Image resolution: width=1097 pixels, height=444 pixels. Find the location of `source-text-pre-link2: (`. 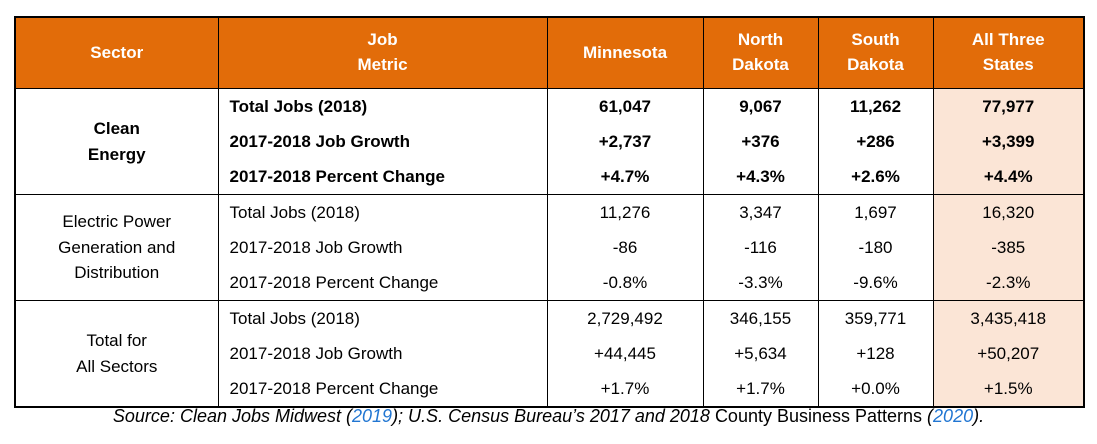

source-text-pre-link2: ( is located at coordinates (928, 416).